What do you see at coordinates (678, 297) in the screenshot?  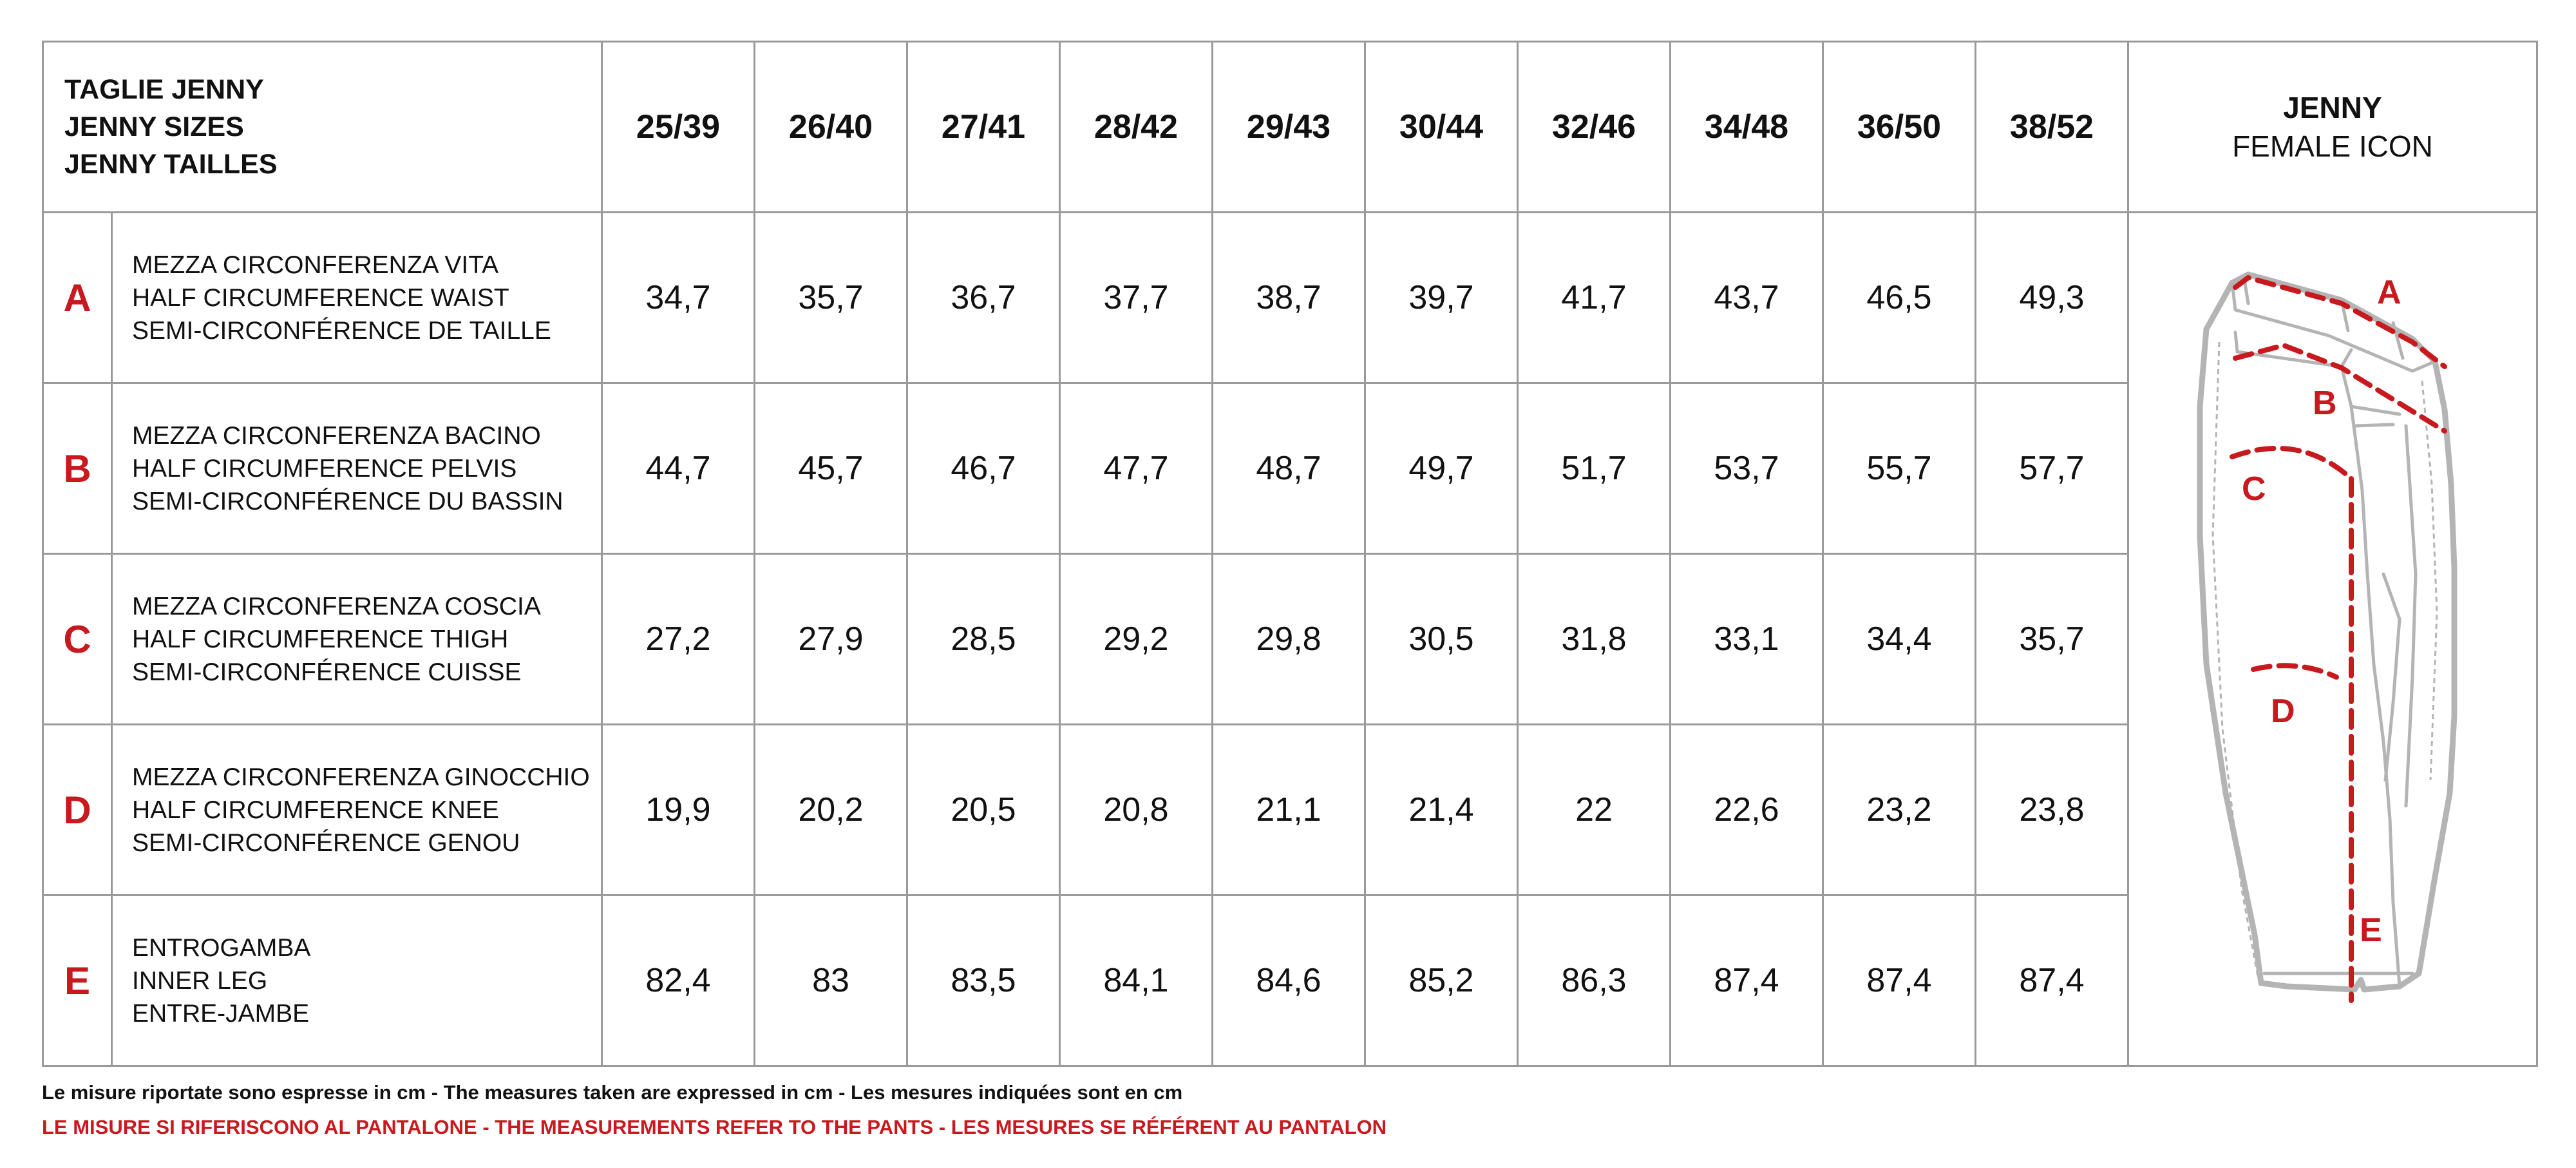 I see `measurement-value: 34,7` at bounding box center [678, 297].